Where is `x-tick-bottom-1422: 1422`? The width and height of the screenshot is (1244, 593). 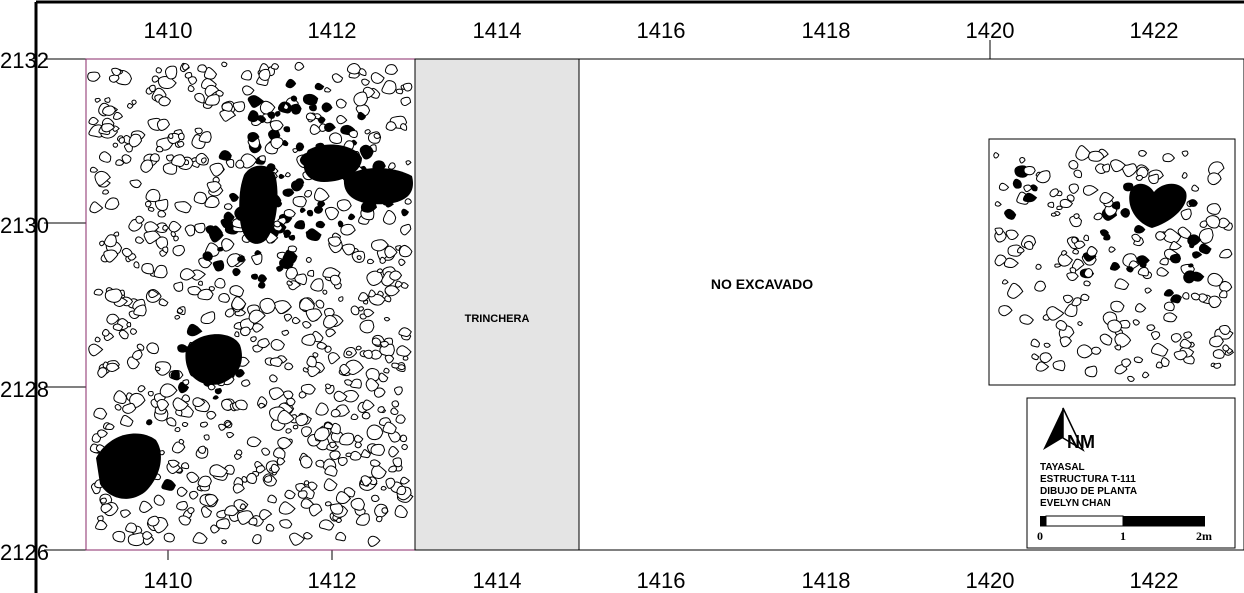 x-tick-bottom-1422: 1422 is located at coordinates (1154, 580).